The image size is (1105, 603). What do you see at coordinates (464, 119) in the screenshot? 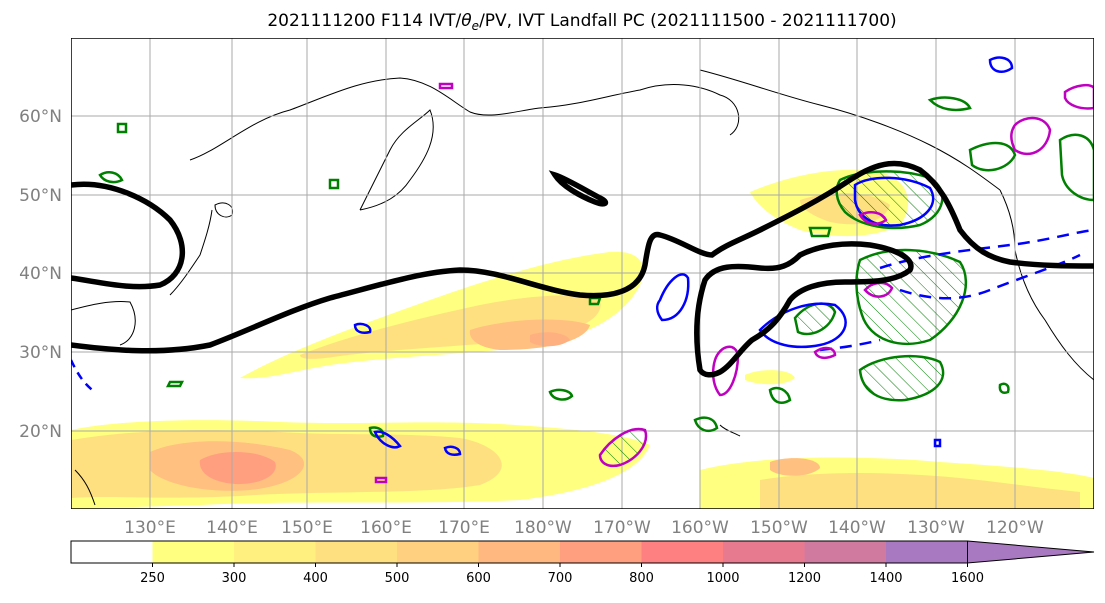
I see `siberia-coast` at bounding box center [464, 119].